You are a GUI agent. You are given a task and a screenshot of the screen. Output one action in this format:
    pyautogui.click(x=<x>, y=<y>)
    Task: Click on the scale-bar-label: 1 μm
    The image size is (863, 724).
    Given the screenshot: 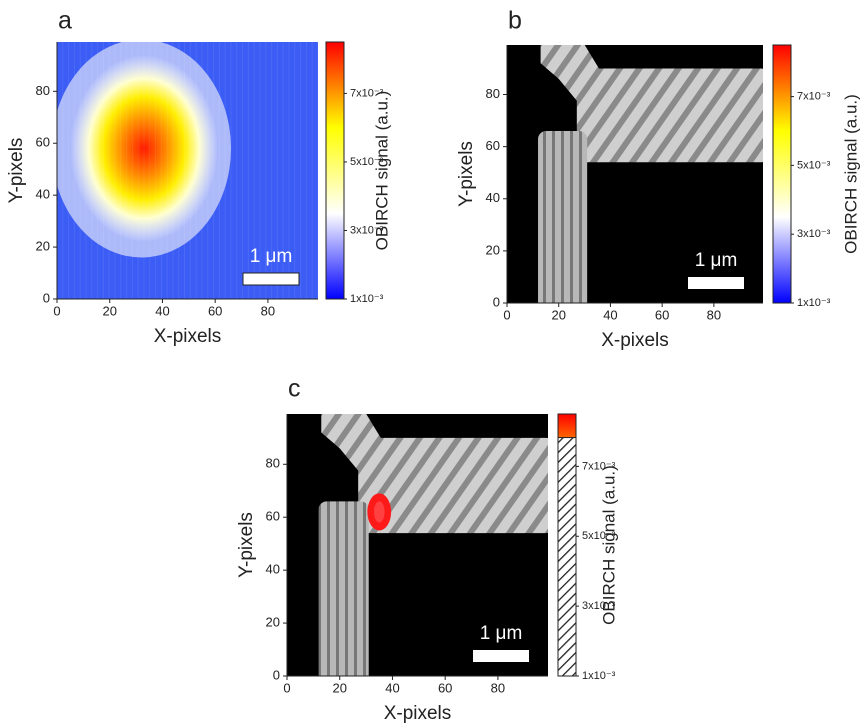 What is the action you would take?
    pyautogui.click(x=271, y=256)
    